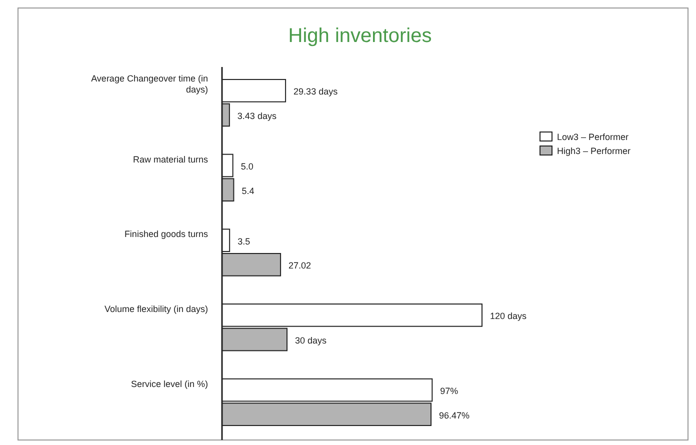 This screenshot has height=445, width=696. Describe the element at coordinates (244, 241) in the screenshot. I see `data-label: 3.5` at that location.